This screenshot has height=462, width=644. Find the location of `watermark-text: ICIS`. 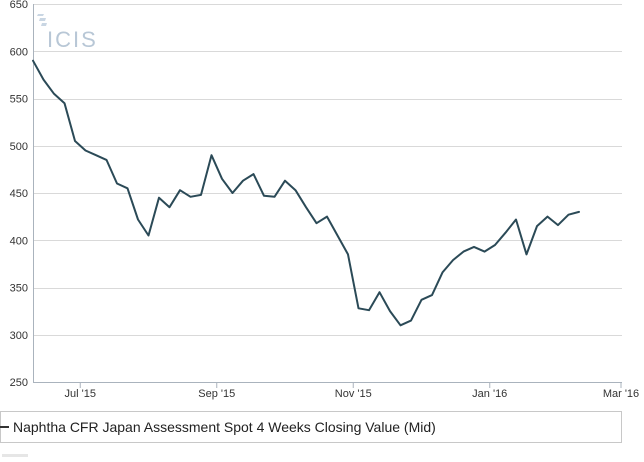

watermark-text: ICIS is located at coordinates (72, 39).